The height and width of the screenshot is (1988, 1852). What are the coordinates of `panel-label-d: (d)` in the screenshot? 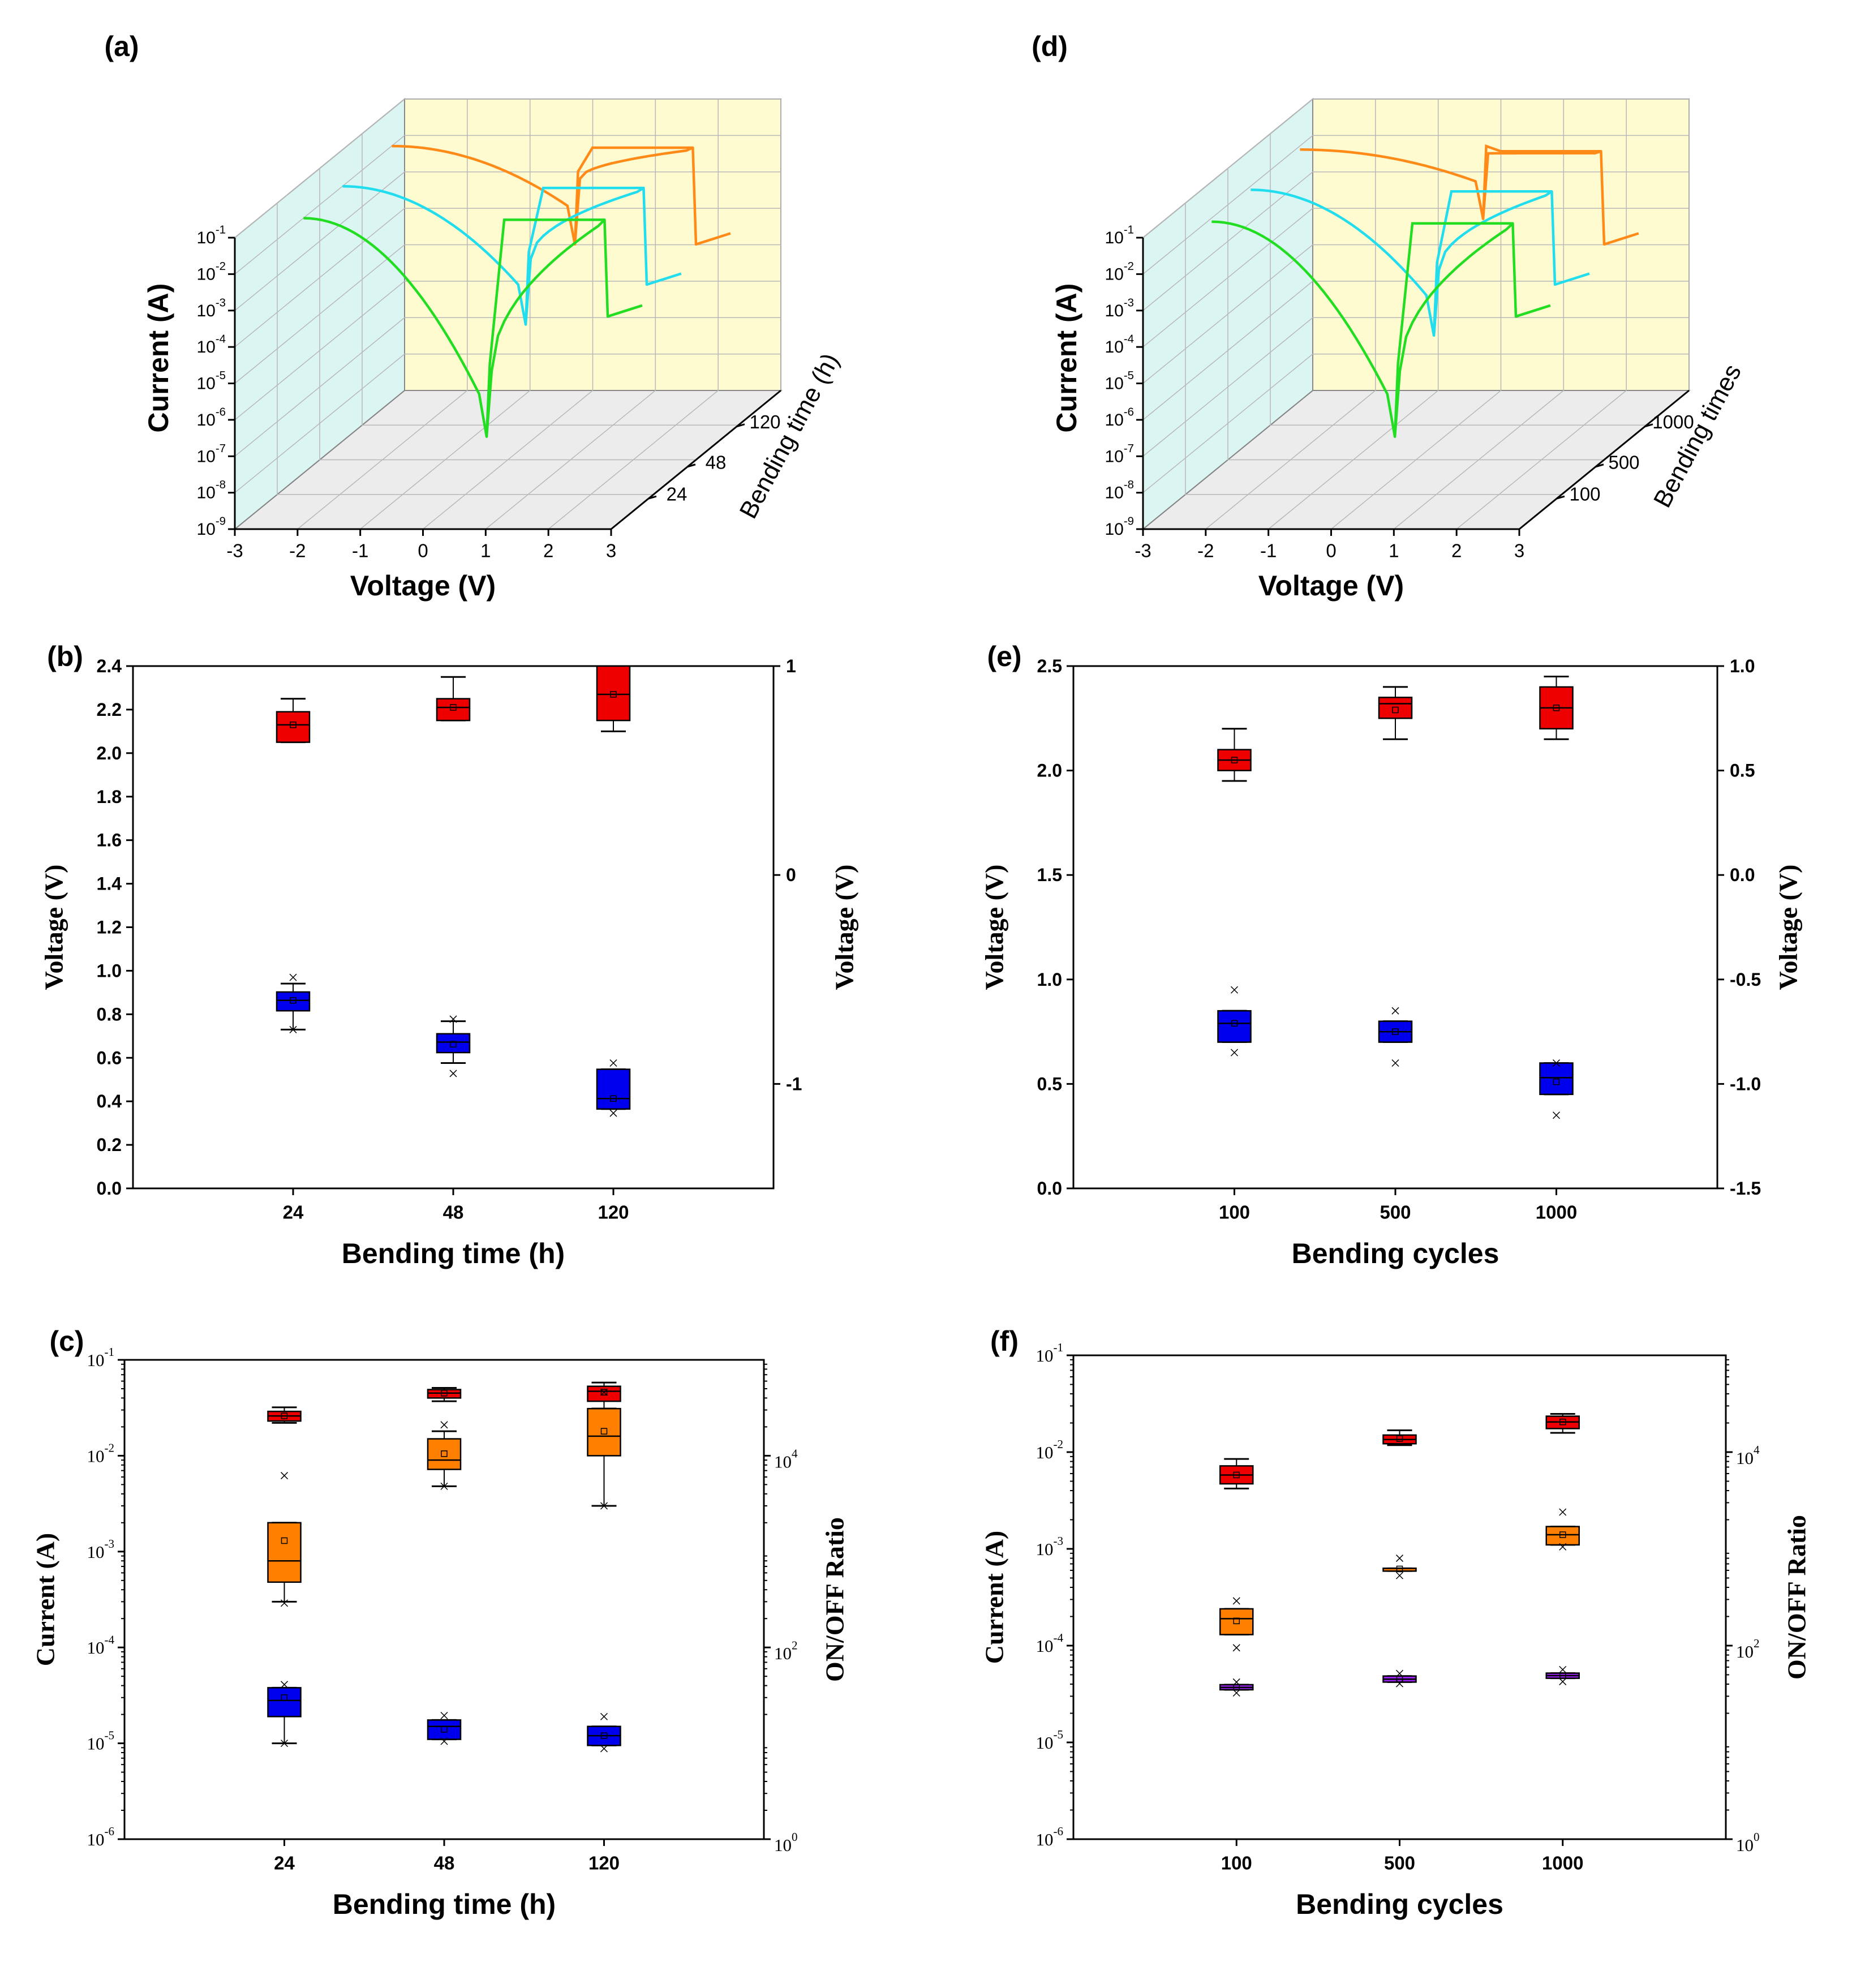 It's located at (1050, 46).